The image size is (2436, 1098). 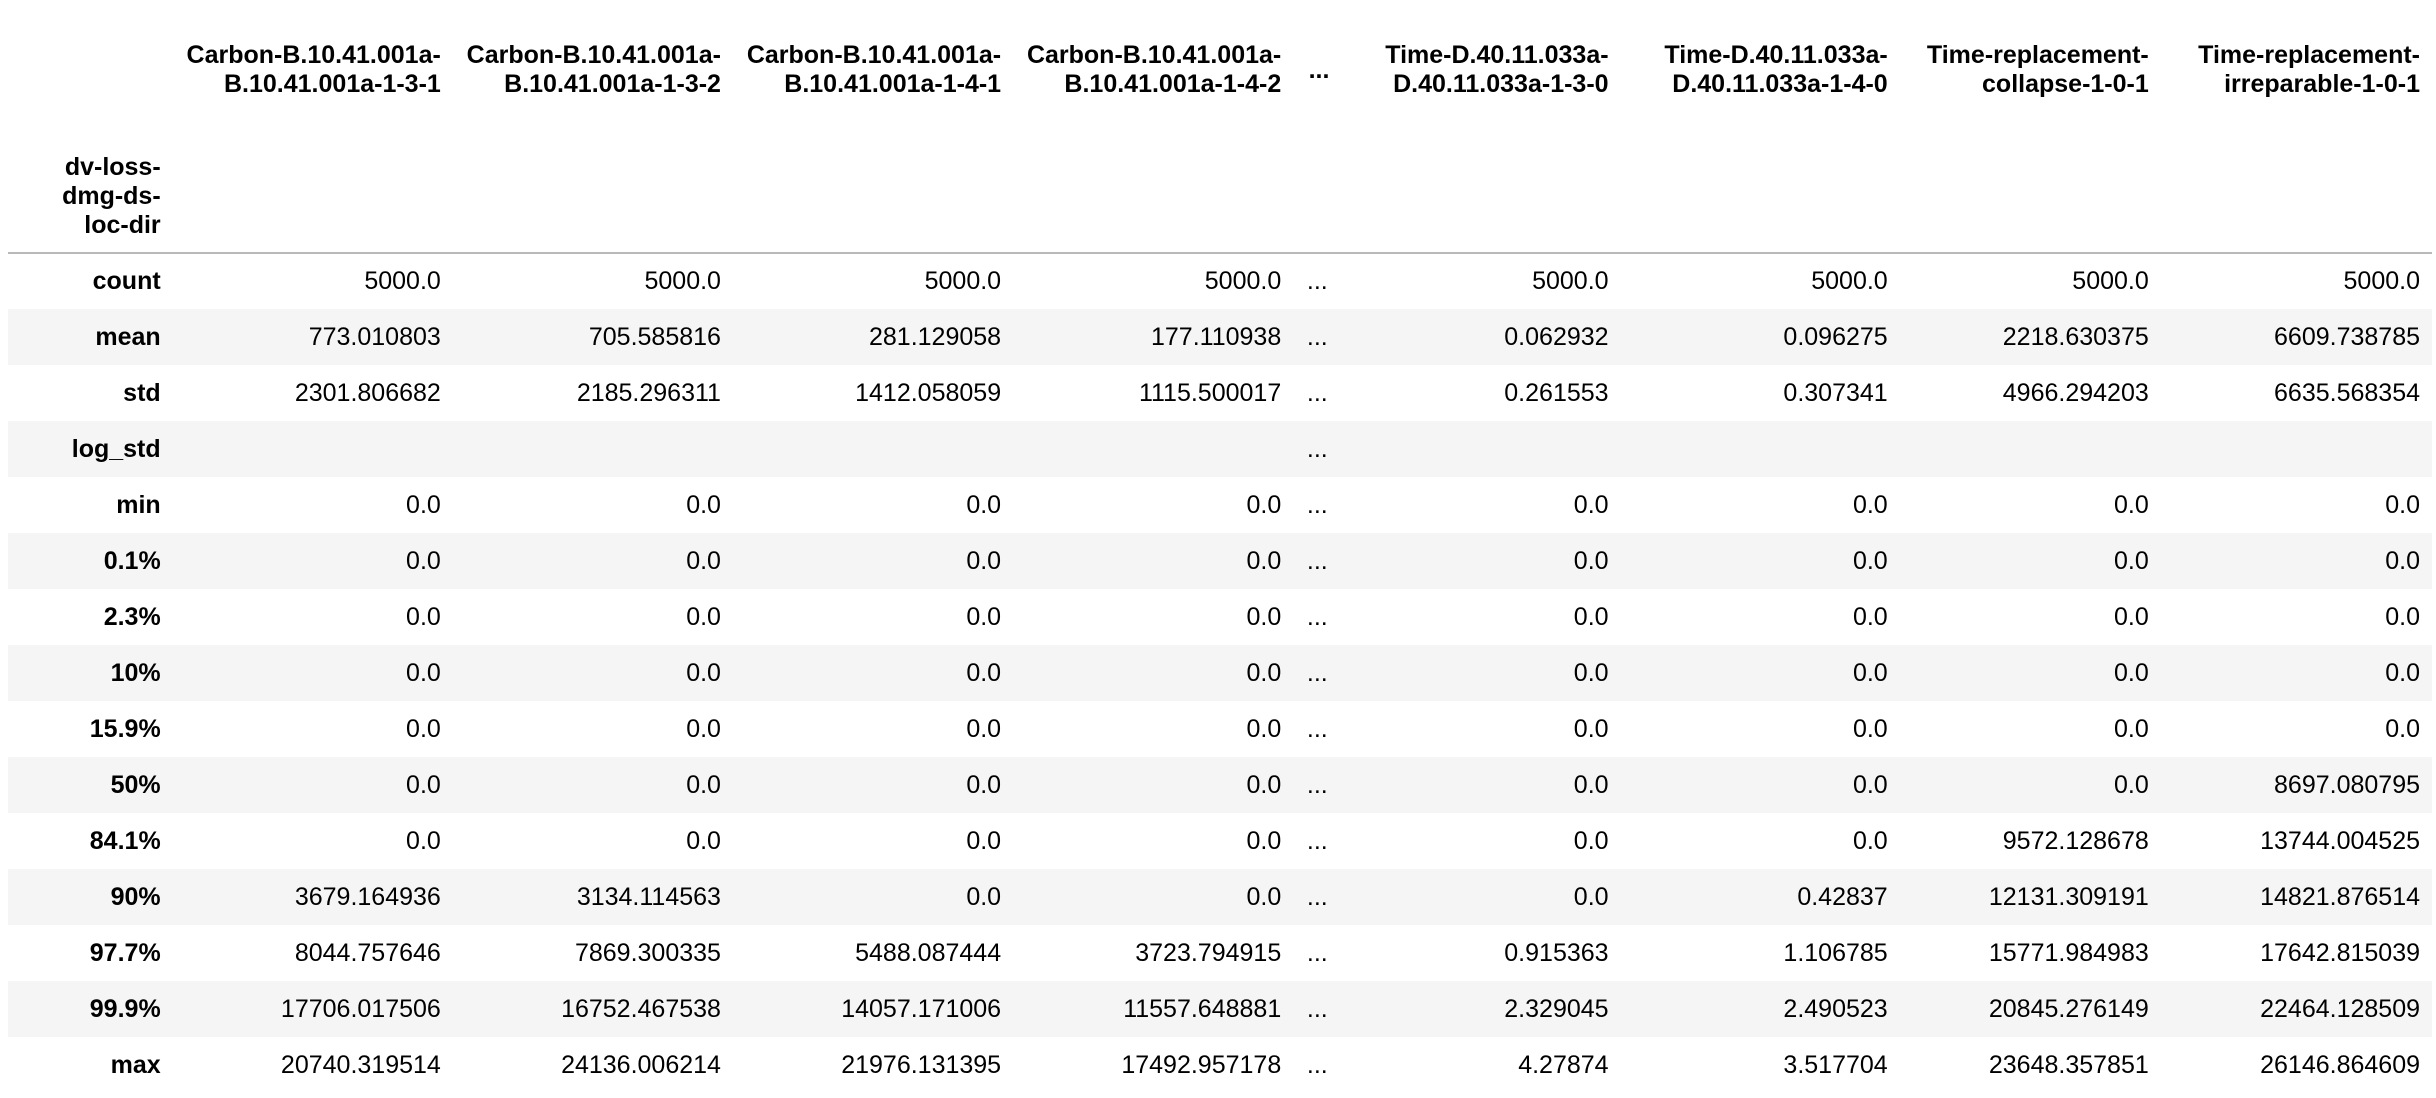 What do you see at coordinates (928, 392) in the screenshot?
I see `table-cell: 1412.058059` at bounding box center [928, 392].